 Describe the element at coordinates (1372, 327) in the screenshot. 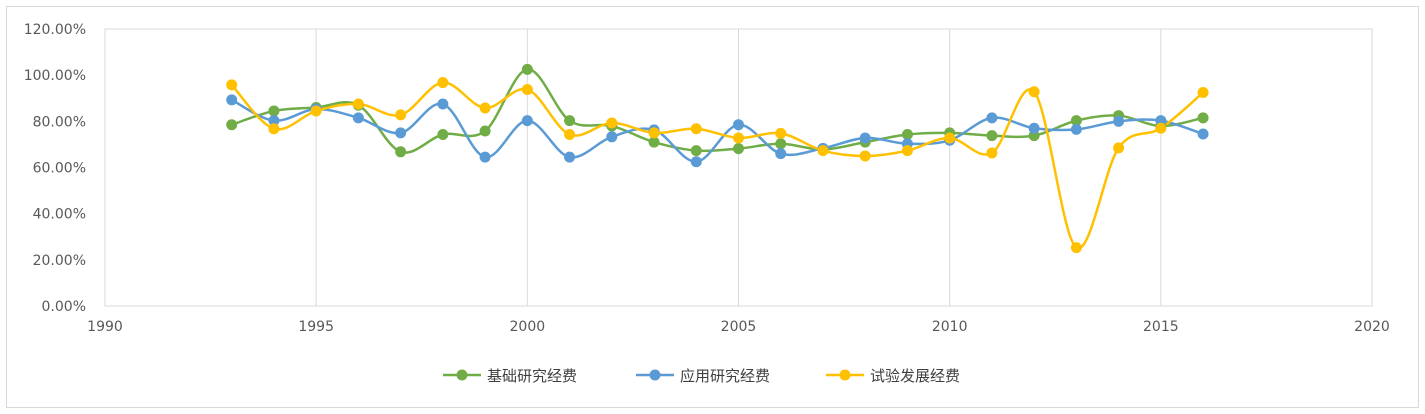

I see `x-tick-label: 2020` at that location.